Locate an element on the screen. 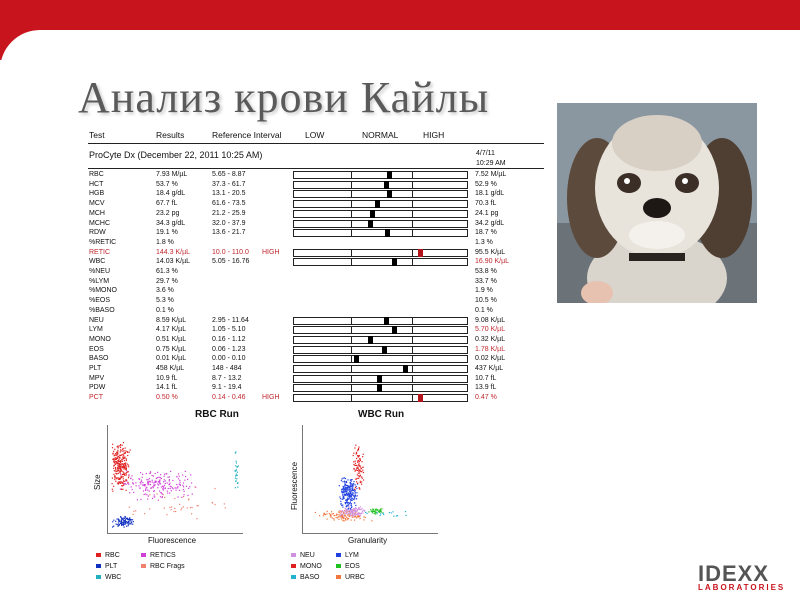  prior-result: 95.5 K/µL is located at coordinates (490, 252).